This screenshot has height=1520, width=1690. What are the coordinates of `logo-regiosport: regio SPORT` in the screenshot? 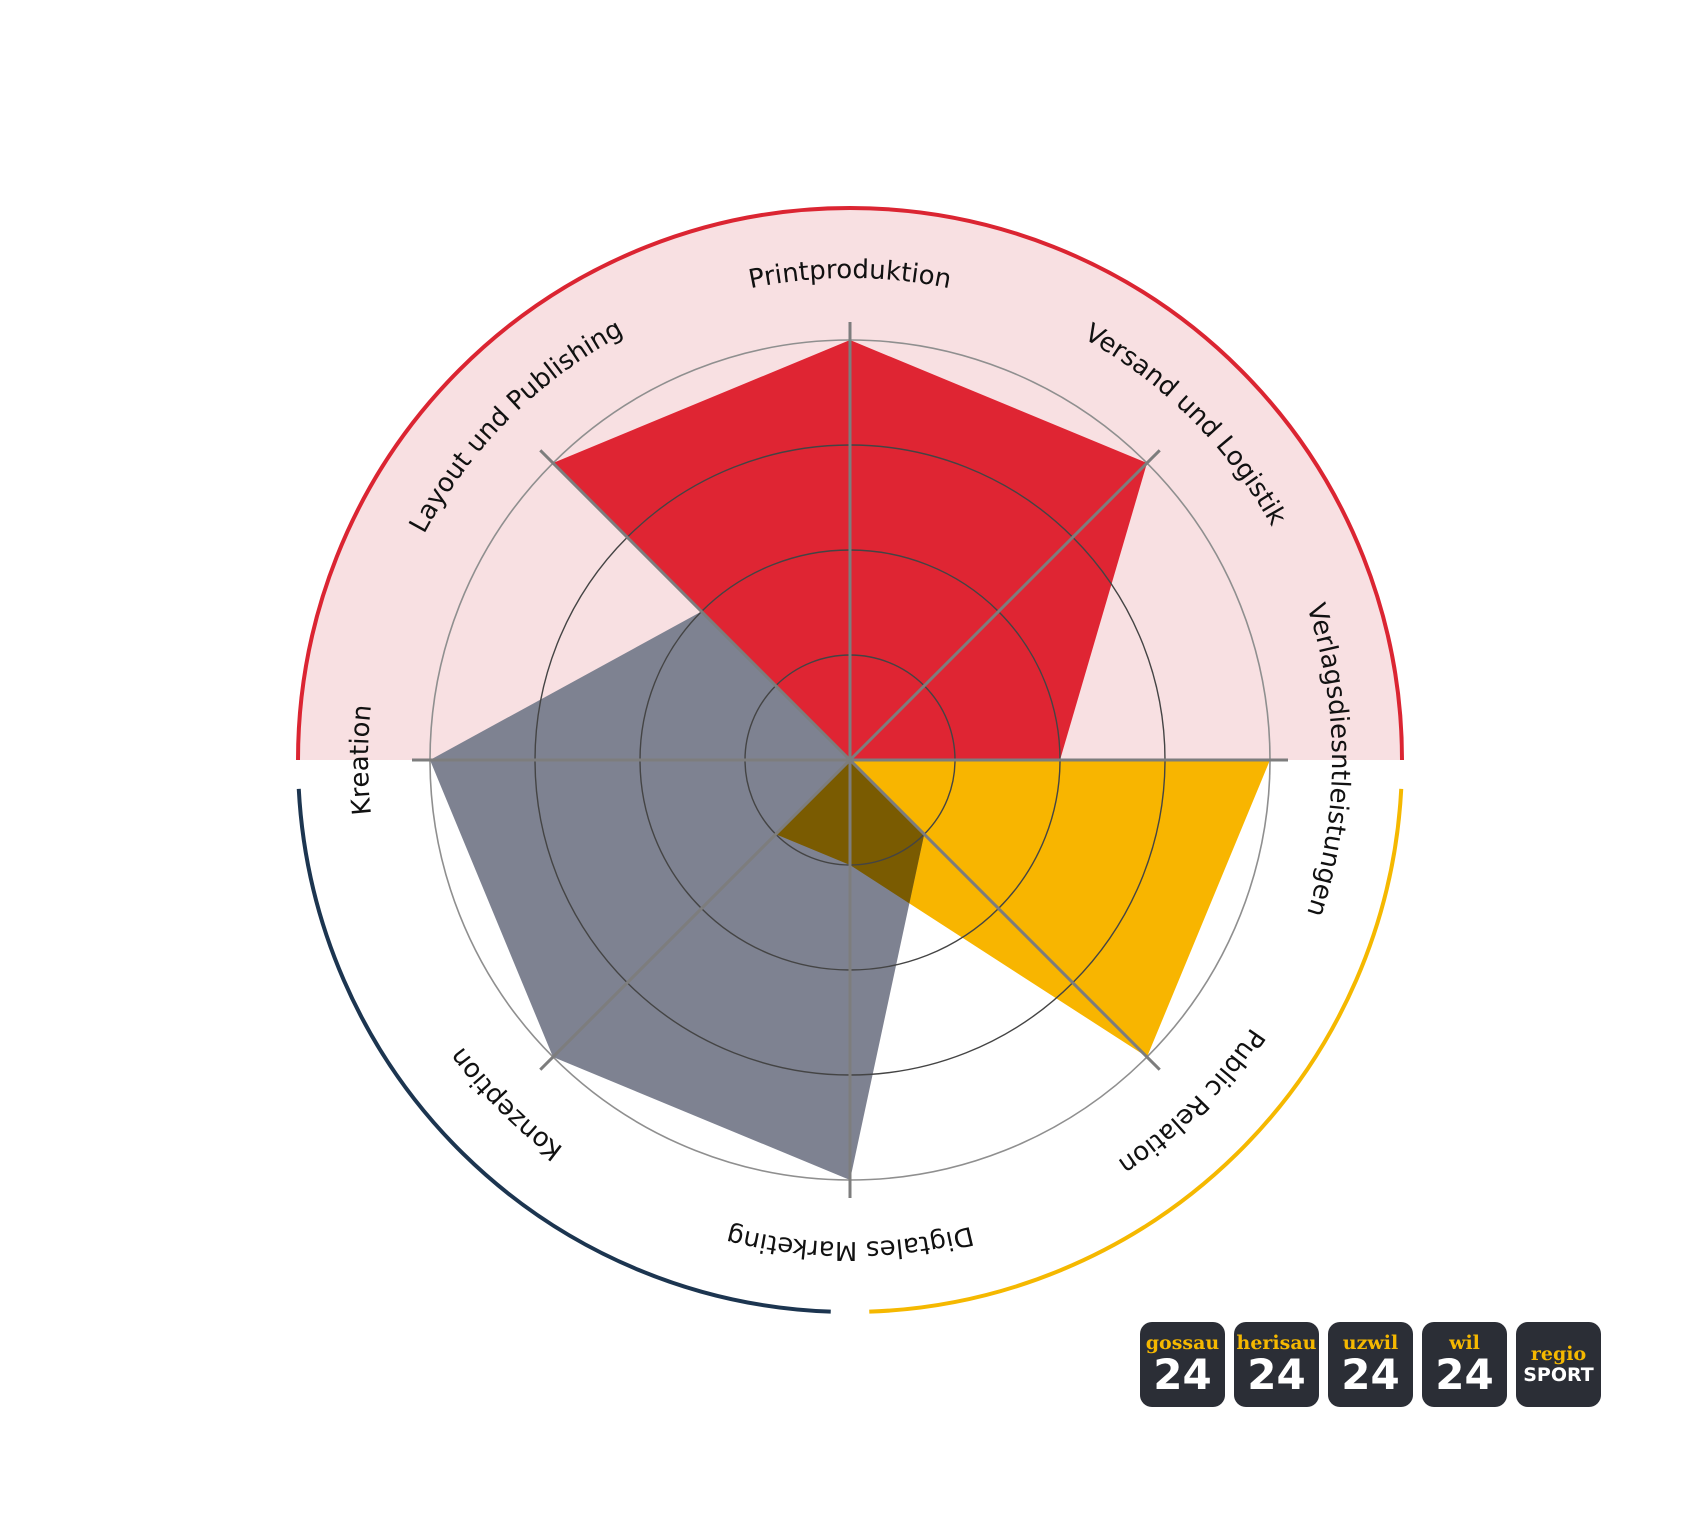 It's located at (1558, 1364).